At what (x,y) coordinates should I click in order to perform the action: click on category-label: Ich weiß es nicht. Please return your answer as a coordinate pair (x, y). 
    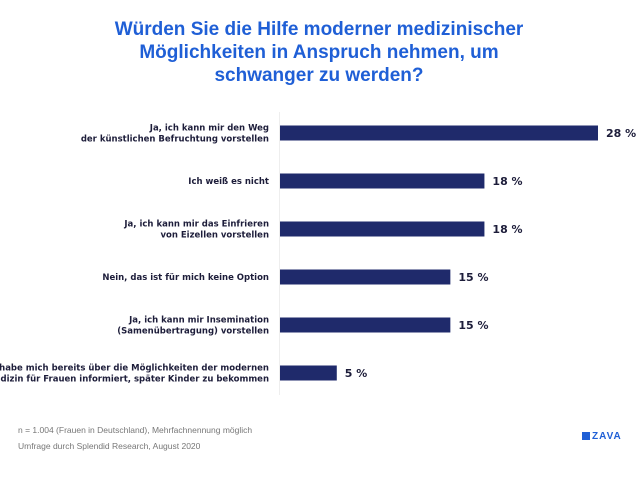
    Looking at the image, I should click on (228, 182).